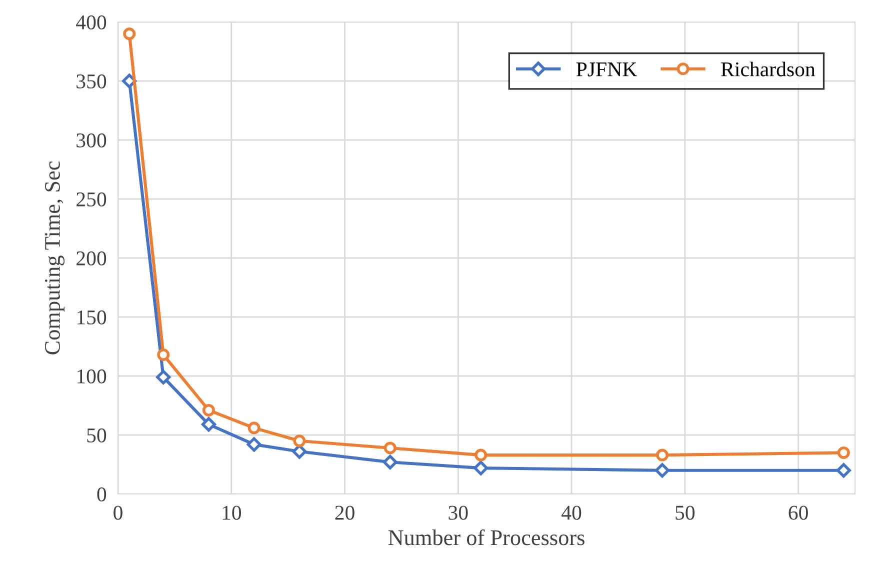 The width and height of the screenshot is (872, 569). What do you see at coordinates (101, 494) in the screenshot?
I see `y-tick-label: 0` at bounding box center [101, 494].